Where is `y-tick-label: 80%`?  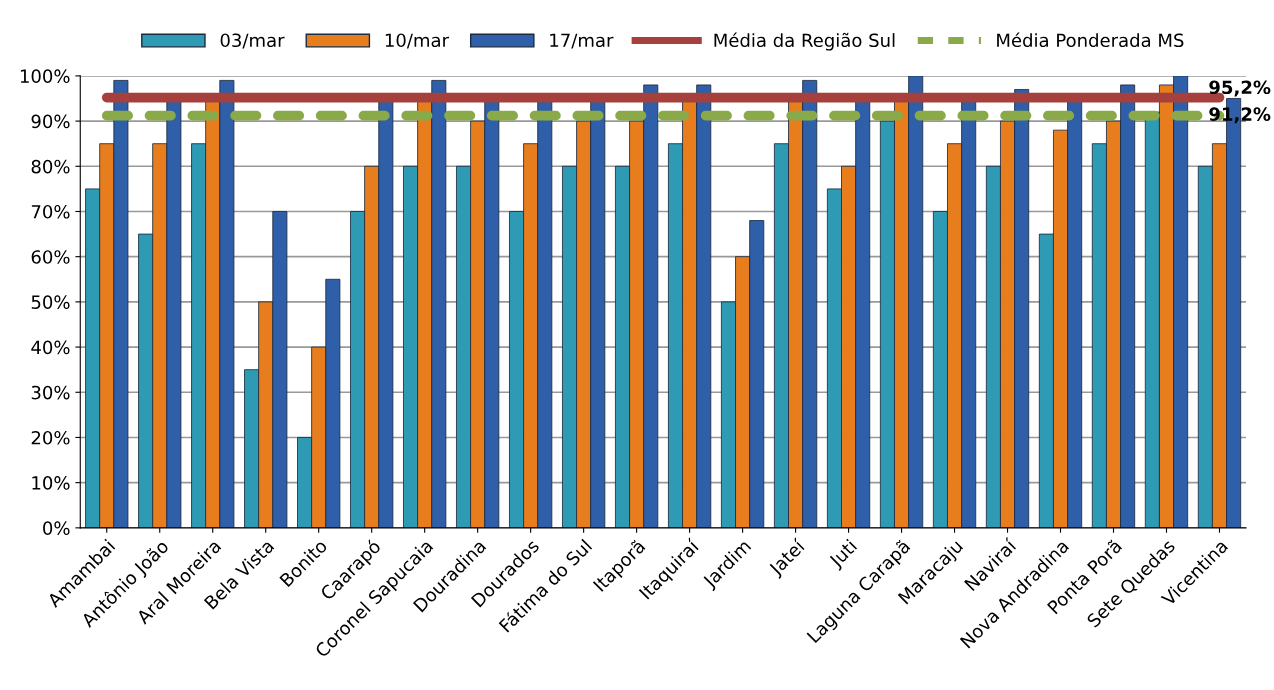 y-tick-label: 80% is located at coordinates (50, 166).